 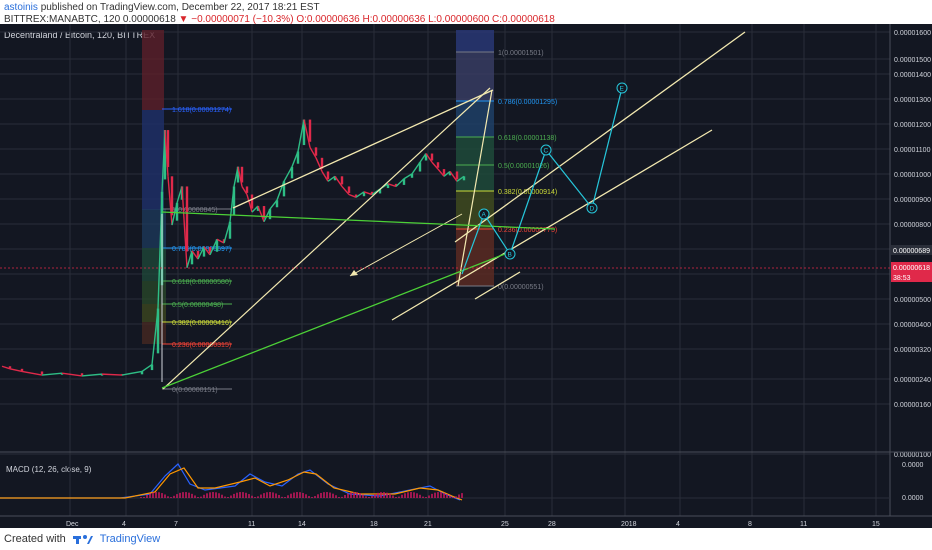 What do you see at coordinates (201, 323) in the screenshot?
I see `fib-left-level-label: 0.382(0.00000416)` at bounding box center [201, 323].